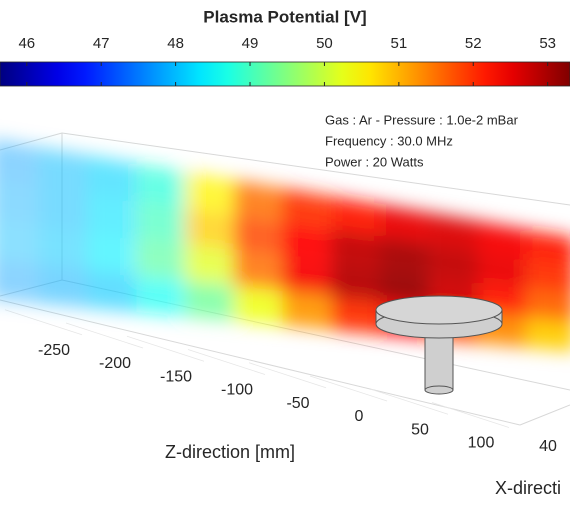  I want to click on colorbar-tick-label: 49, so click(250, 43).